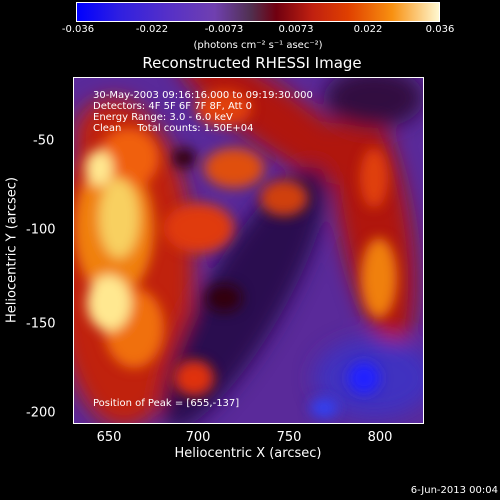 The width and height of the screenshot is (500, 500). What do you see at coordinates (248, 453) in the screenshot?
I see `x-axis-label: Heliocentric X (arcsec)` at bounding box center [248, 453].